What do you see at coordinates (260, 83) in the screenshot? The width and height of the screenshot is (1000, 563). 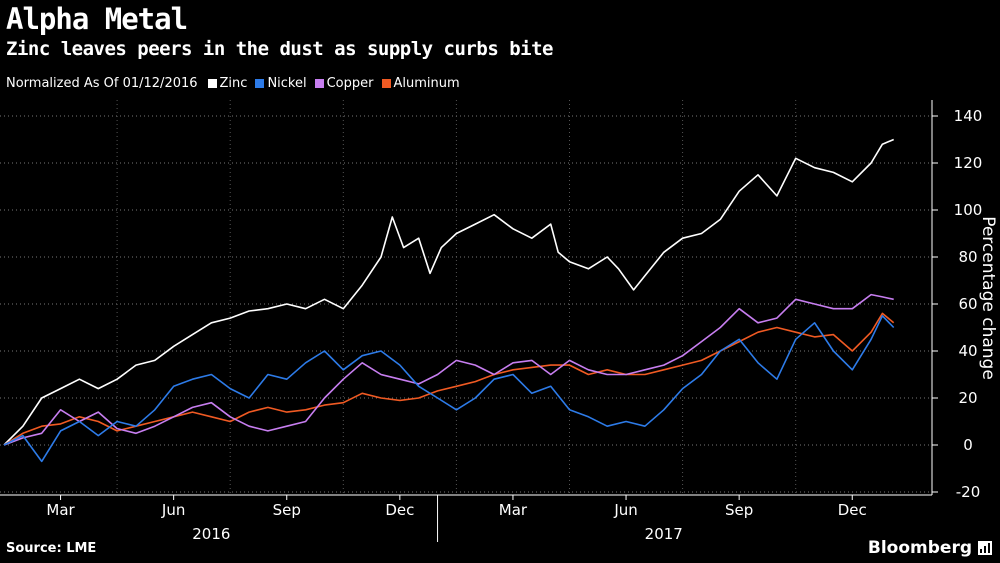 I see `legend-swatch-nickel` at bounding box center [260, 83].